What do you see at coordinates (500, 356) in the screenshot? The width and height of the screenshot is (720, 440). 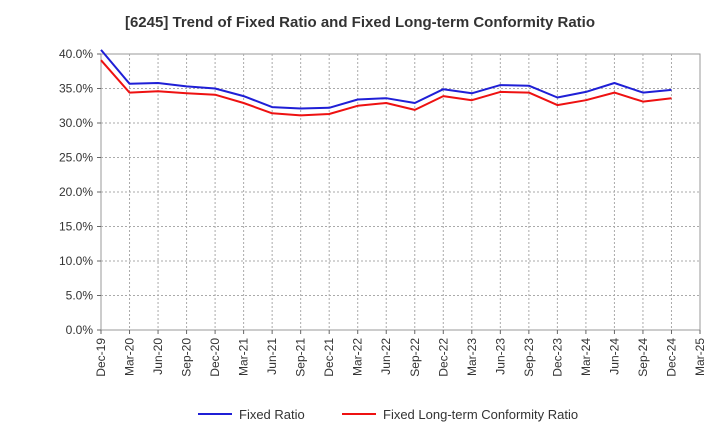 I see `x-tick-label: Jun-23` at bounding box center [500, 356].